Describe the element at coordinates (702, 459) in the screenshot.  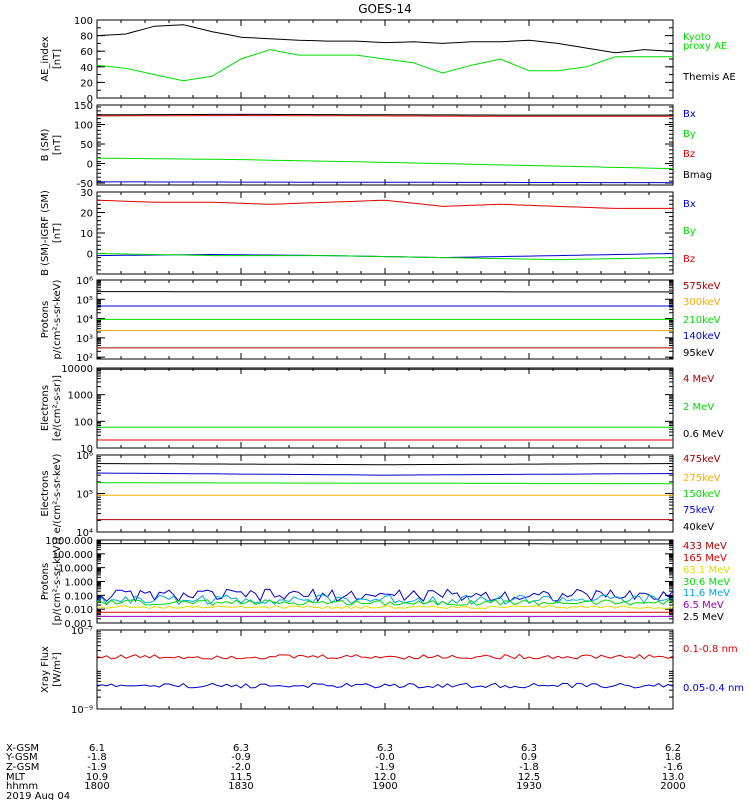
I see `legend-label: 475keV` at that location.